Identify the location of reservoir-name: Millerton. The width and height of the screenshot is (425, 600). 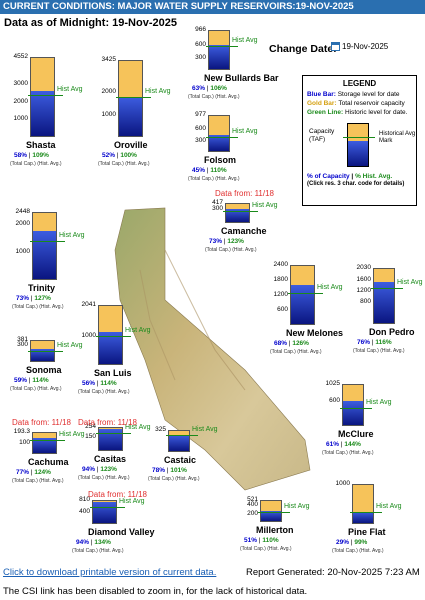
(275, 530).